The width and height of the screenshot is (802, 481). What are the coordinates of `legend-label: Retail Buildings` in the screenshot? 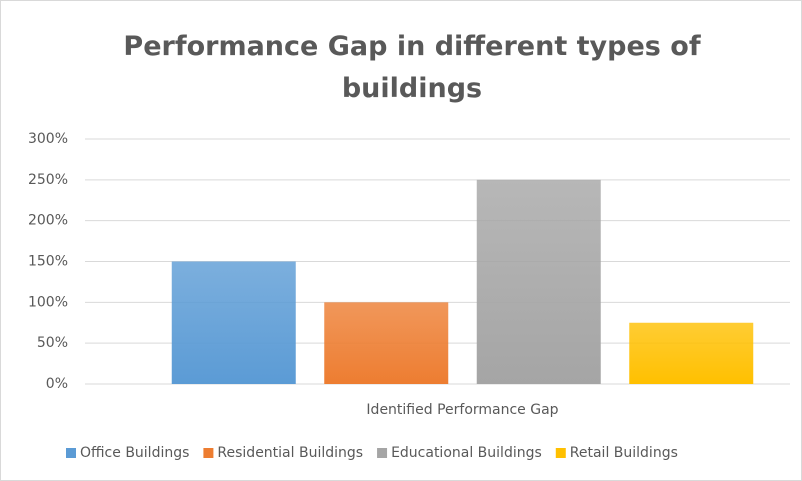 It's located at (624, 453).